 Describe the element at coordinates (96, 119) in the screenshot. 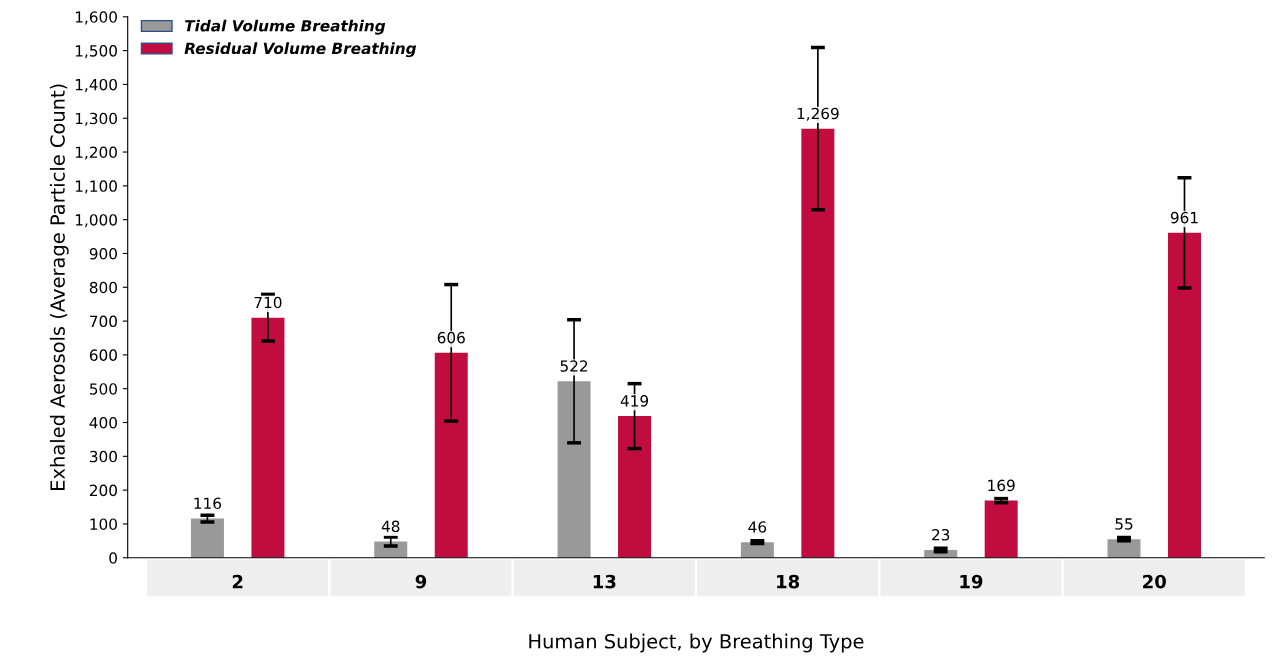

I see `y-tick-label: 1,300` at that location.